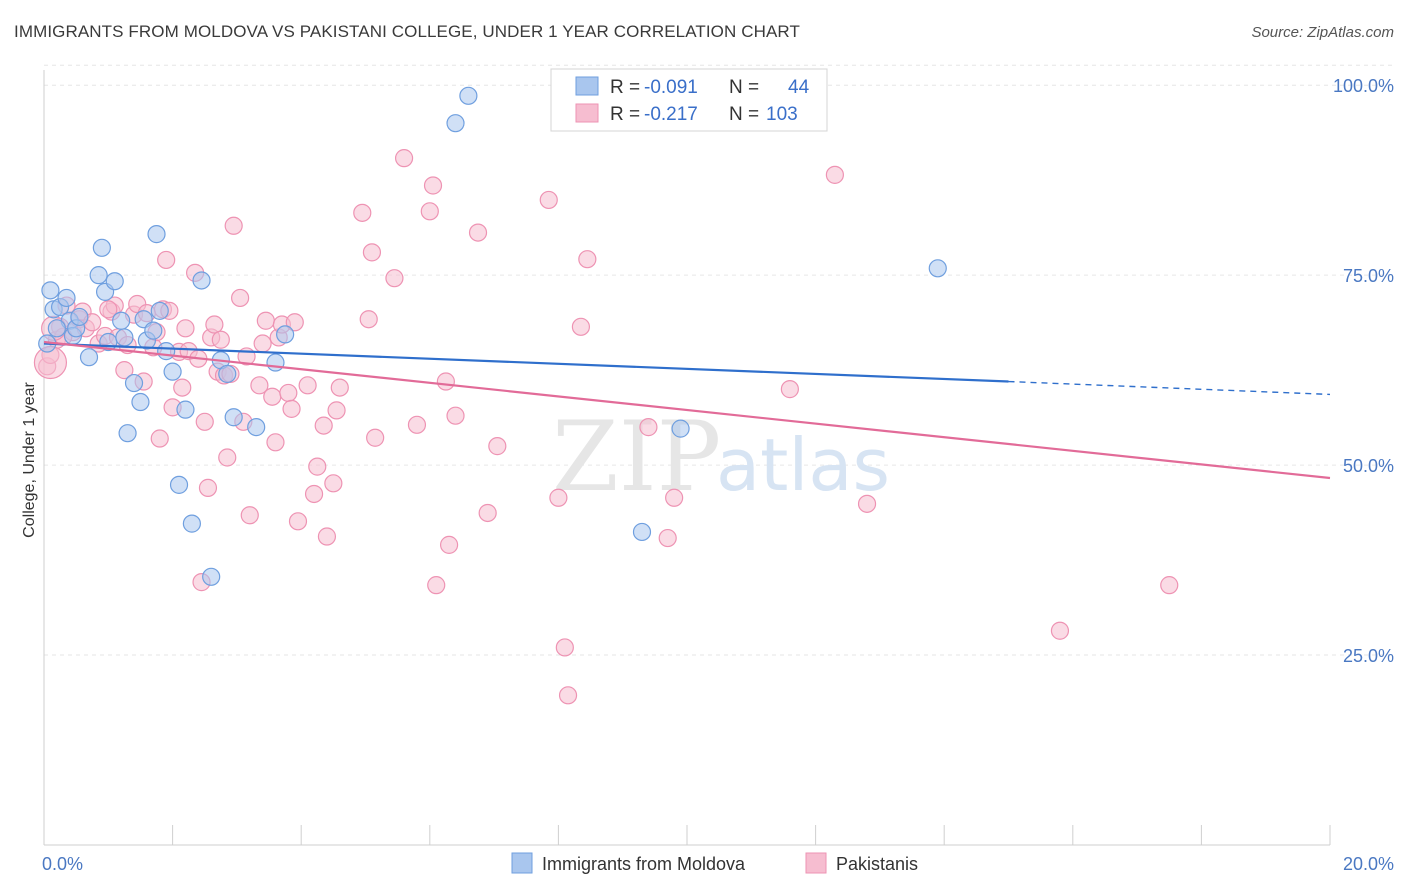  I want to click on legend-r-value-1: -0.091, so click(671, 87).